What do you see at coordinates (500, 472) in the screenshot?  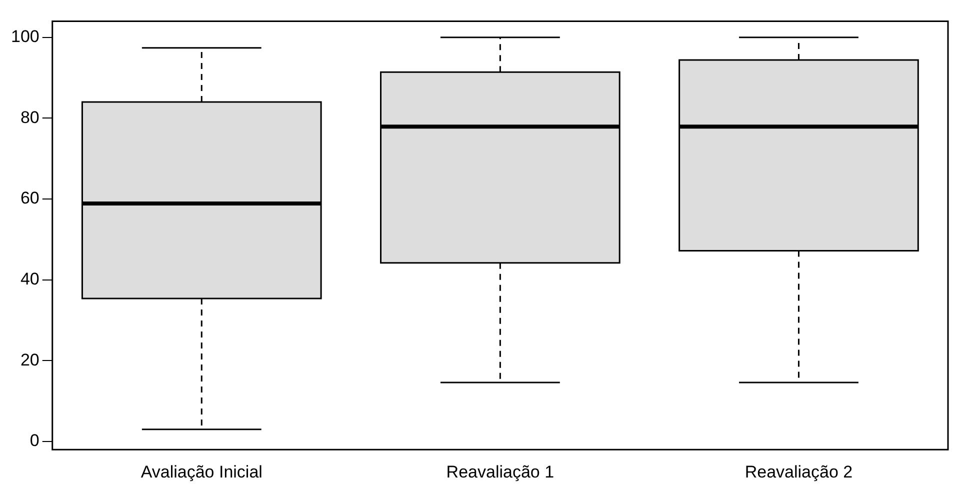 I see `x-tick-label: Reavaliação 1` at bounding box center [500, 472].